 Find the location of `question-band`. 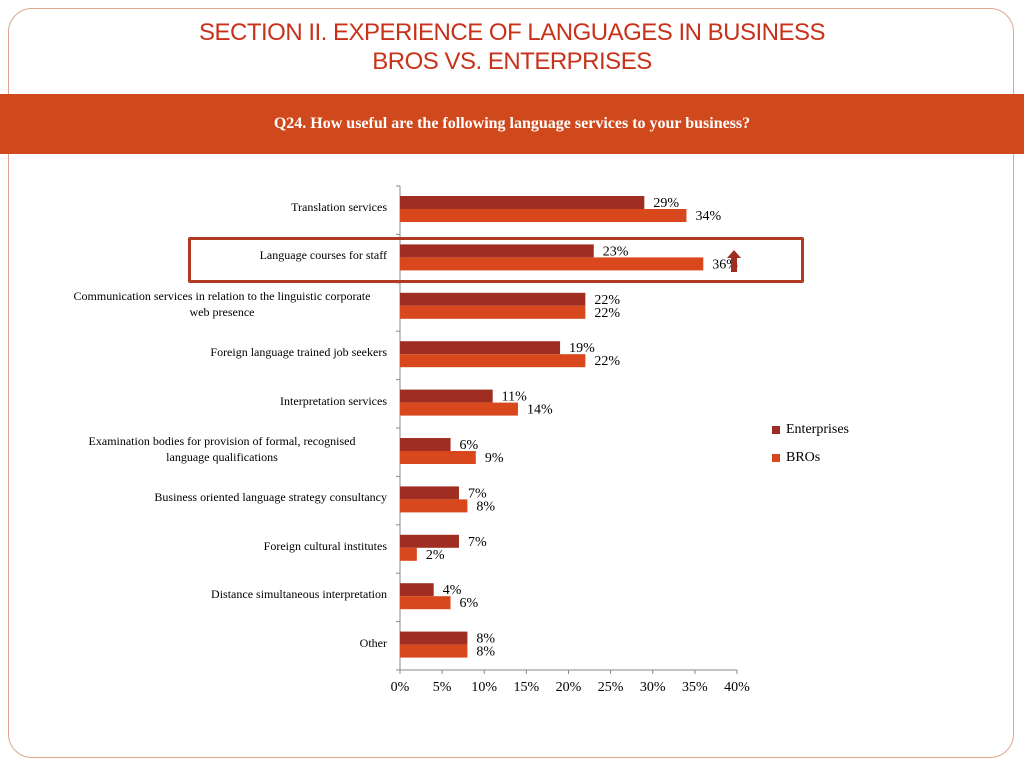

question-band is located at coordinates (512, 124).